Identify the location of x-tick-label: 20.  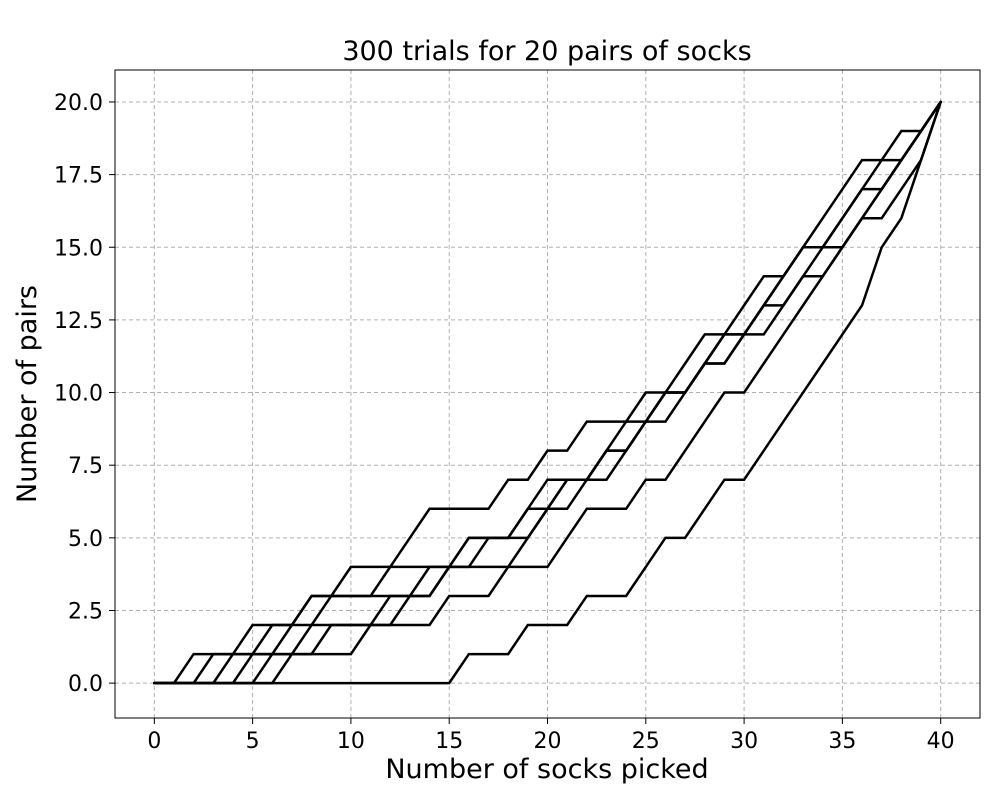
(548, 741).